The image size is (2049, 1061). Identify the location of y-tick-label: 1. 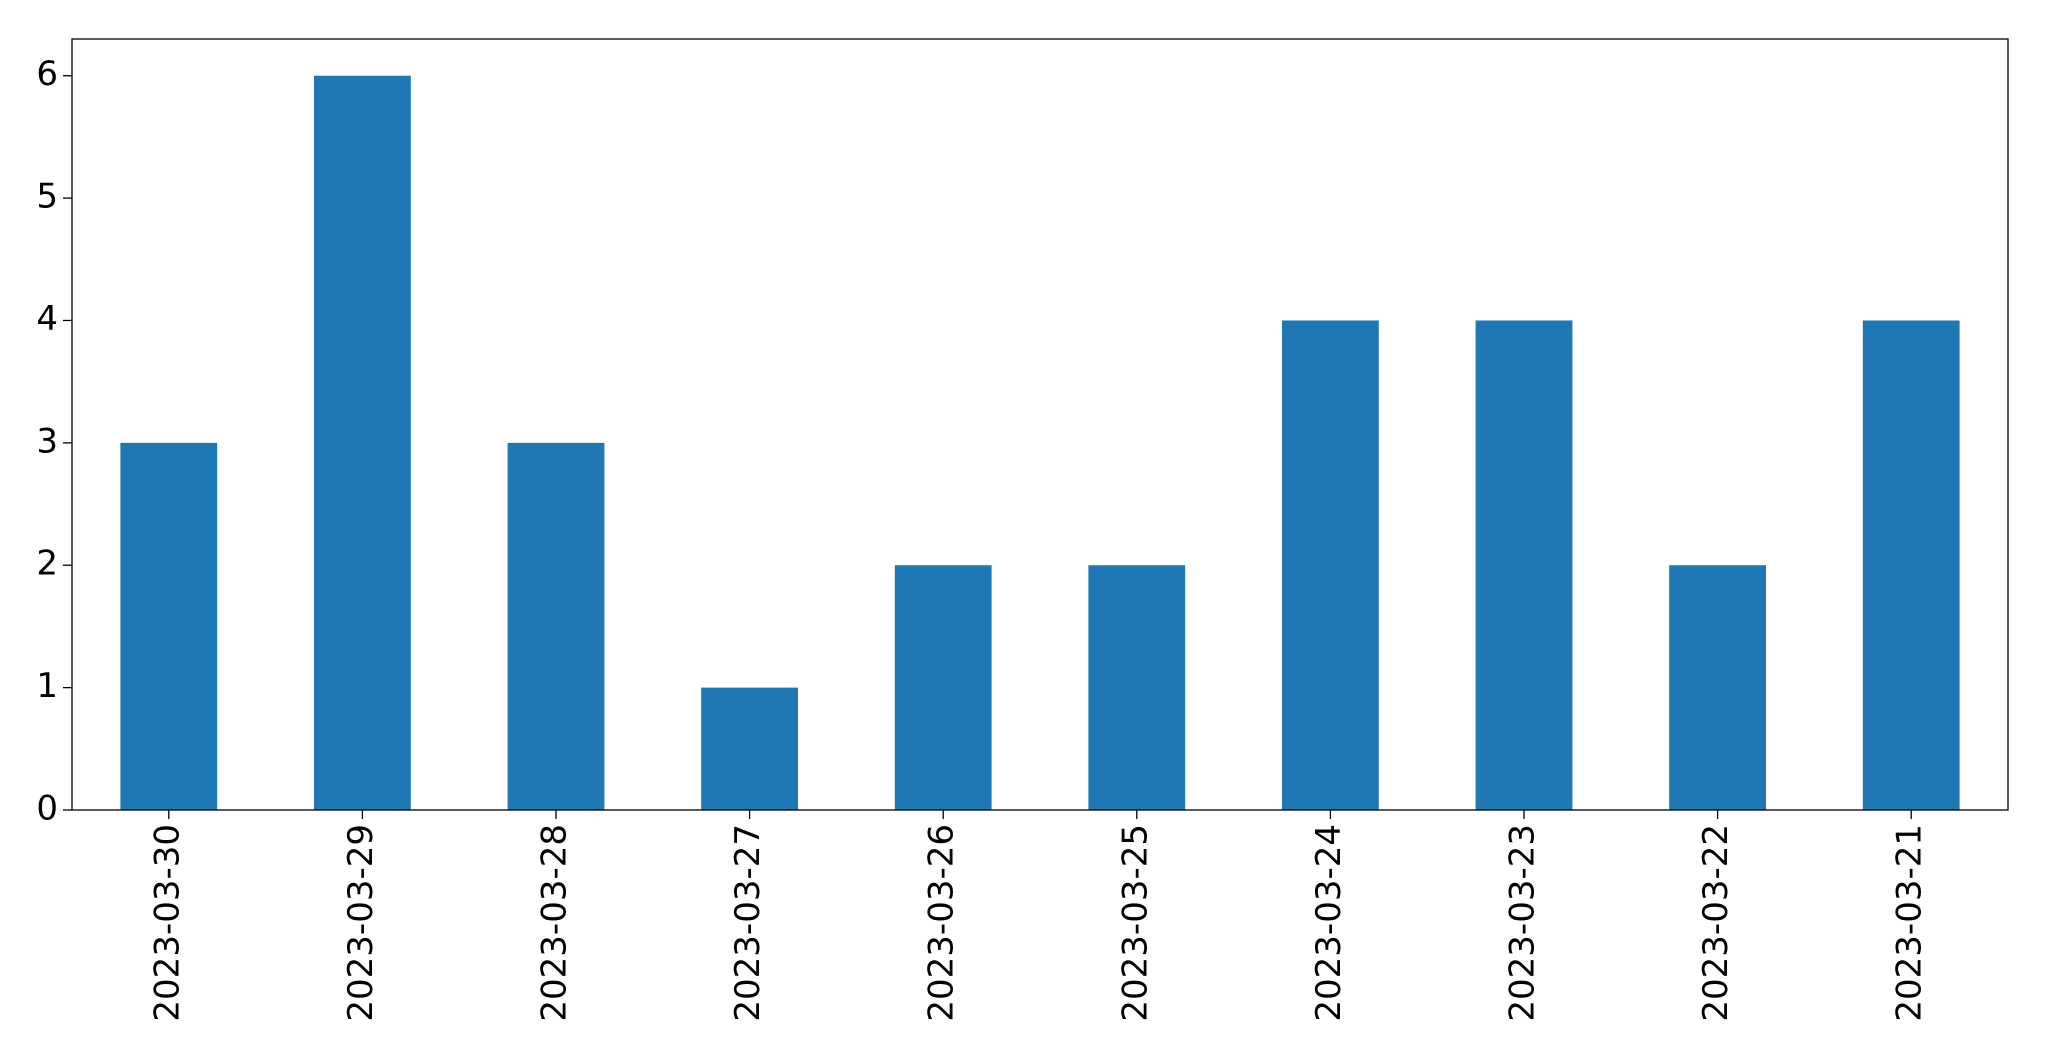
(47, 686).